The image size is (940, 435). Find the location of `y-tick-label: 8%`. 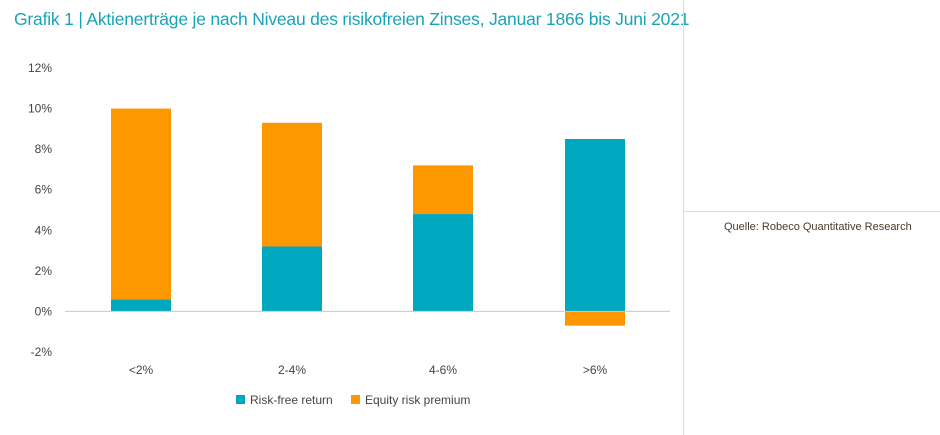

y-tick-label: 8% is located at coordinates (44, 149).